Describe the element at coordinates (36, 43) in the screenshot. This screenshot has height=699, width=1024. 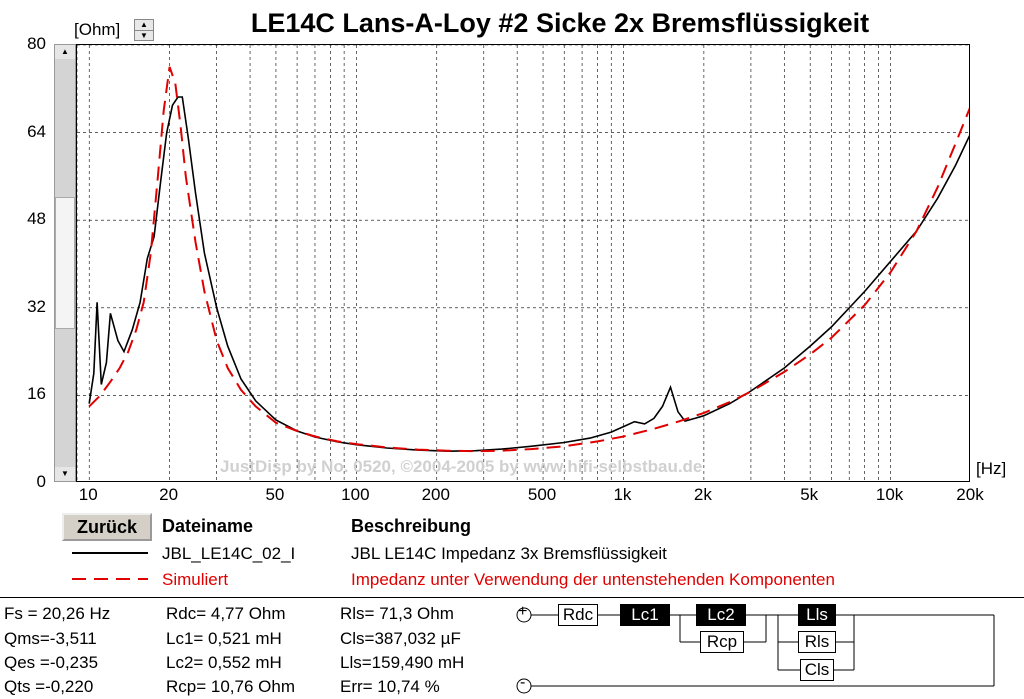
I see `y-tick-label: 80` at that location.